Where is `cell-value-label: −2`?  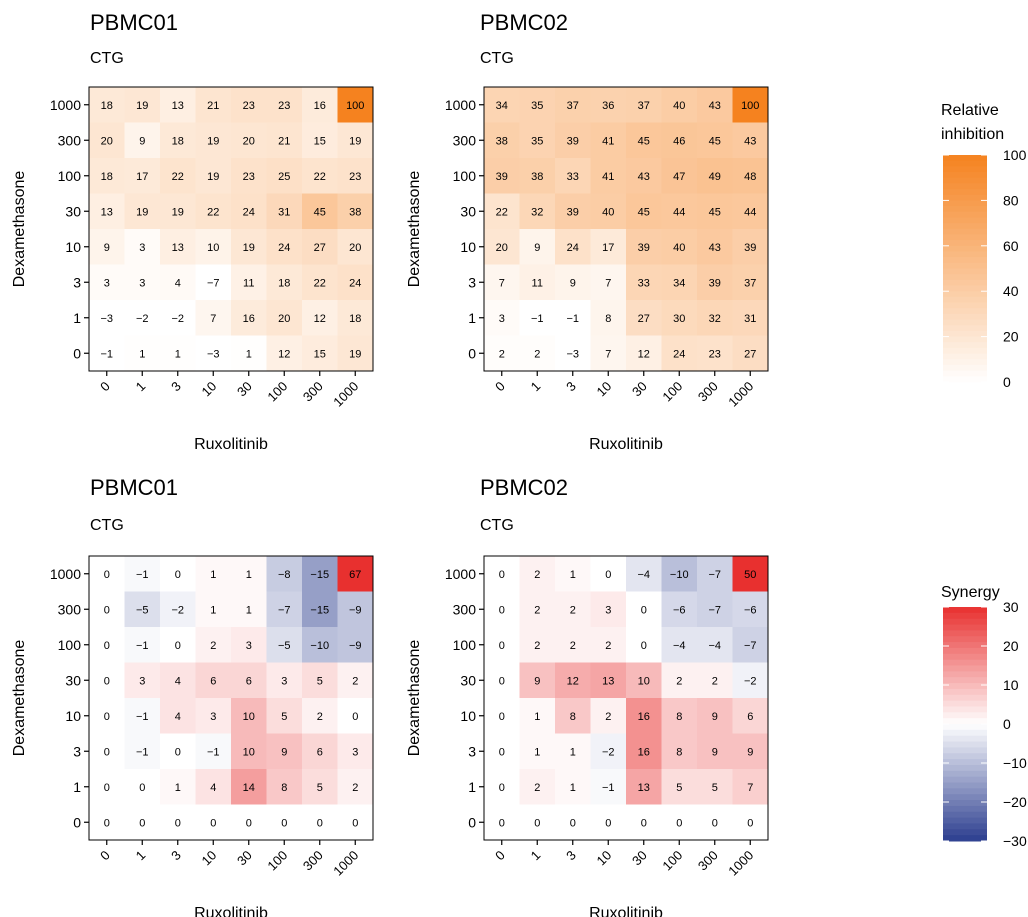
cell-value-label: −2 is located at coordinates (177, 610).